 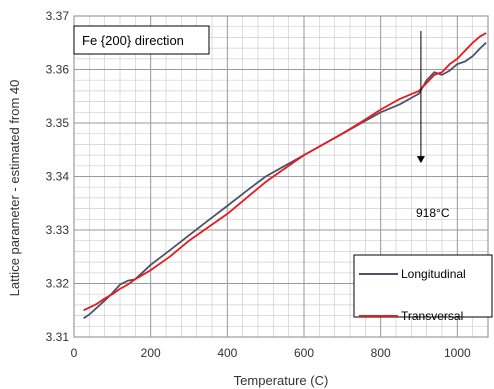 I want to click on y-tick-labels: 3.31 3.32 3.33 3.34 3.35 3.36 3.37, so click(x=58, y=176).